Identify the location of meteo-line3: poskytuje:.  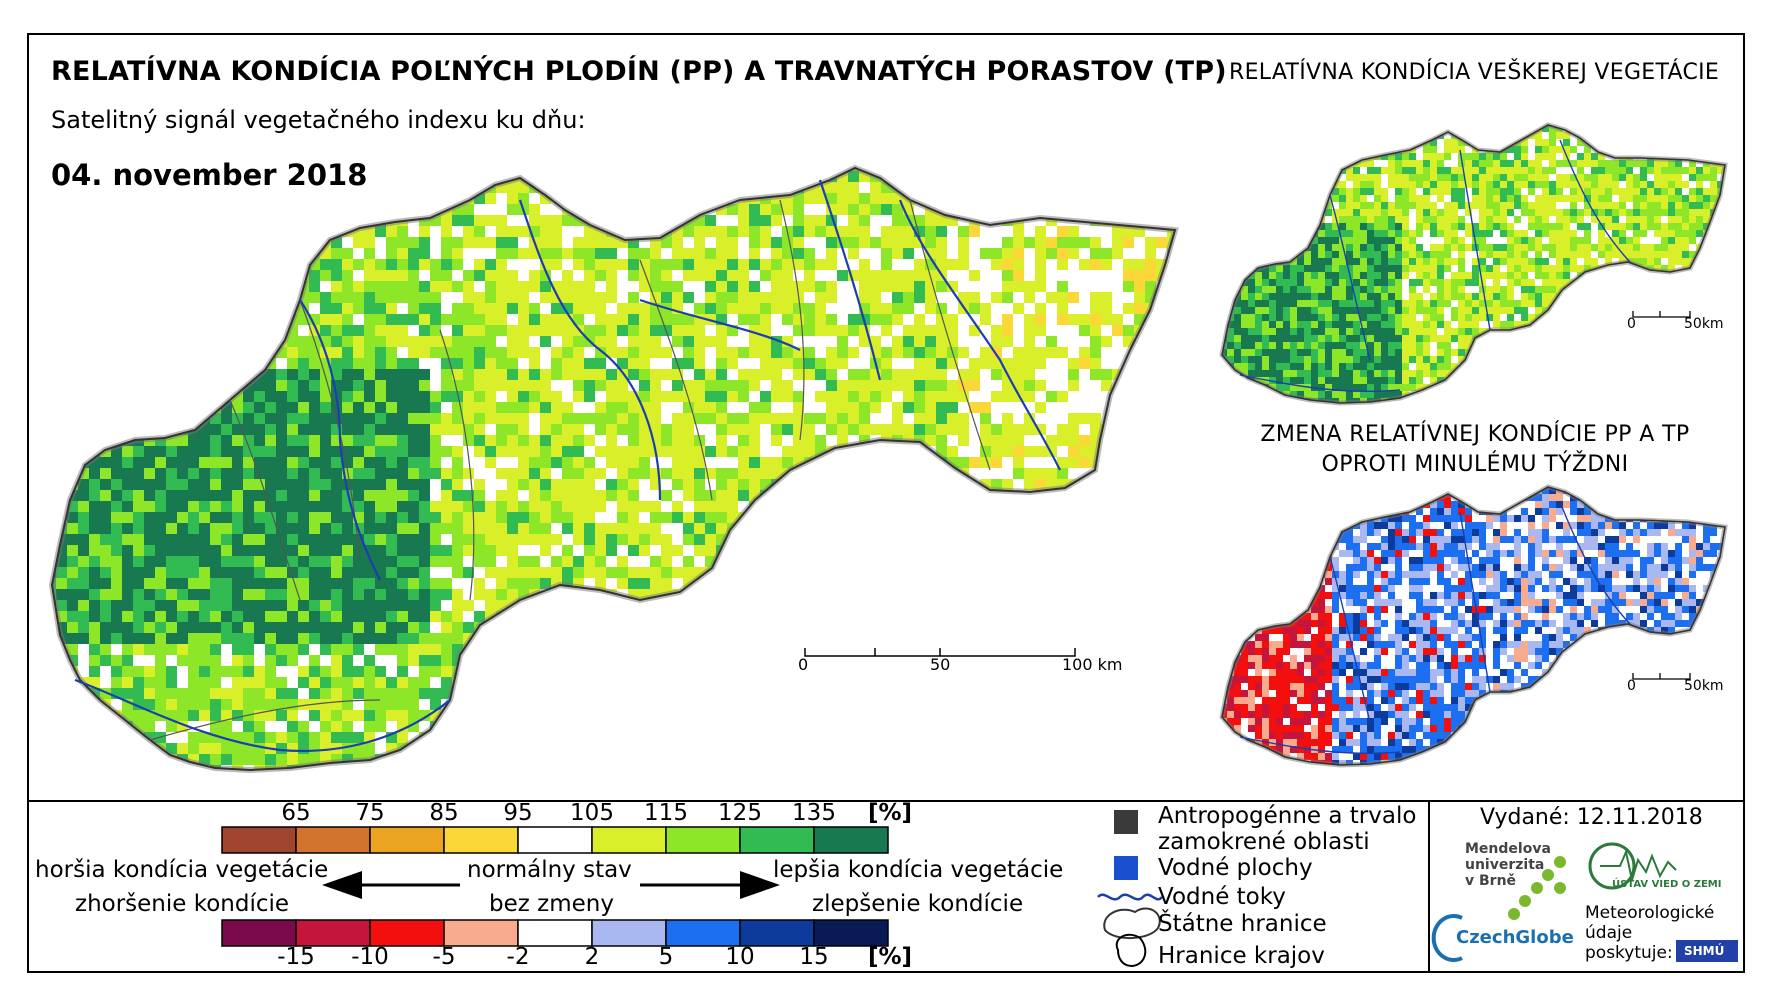
(1629, 953).